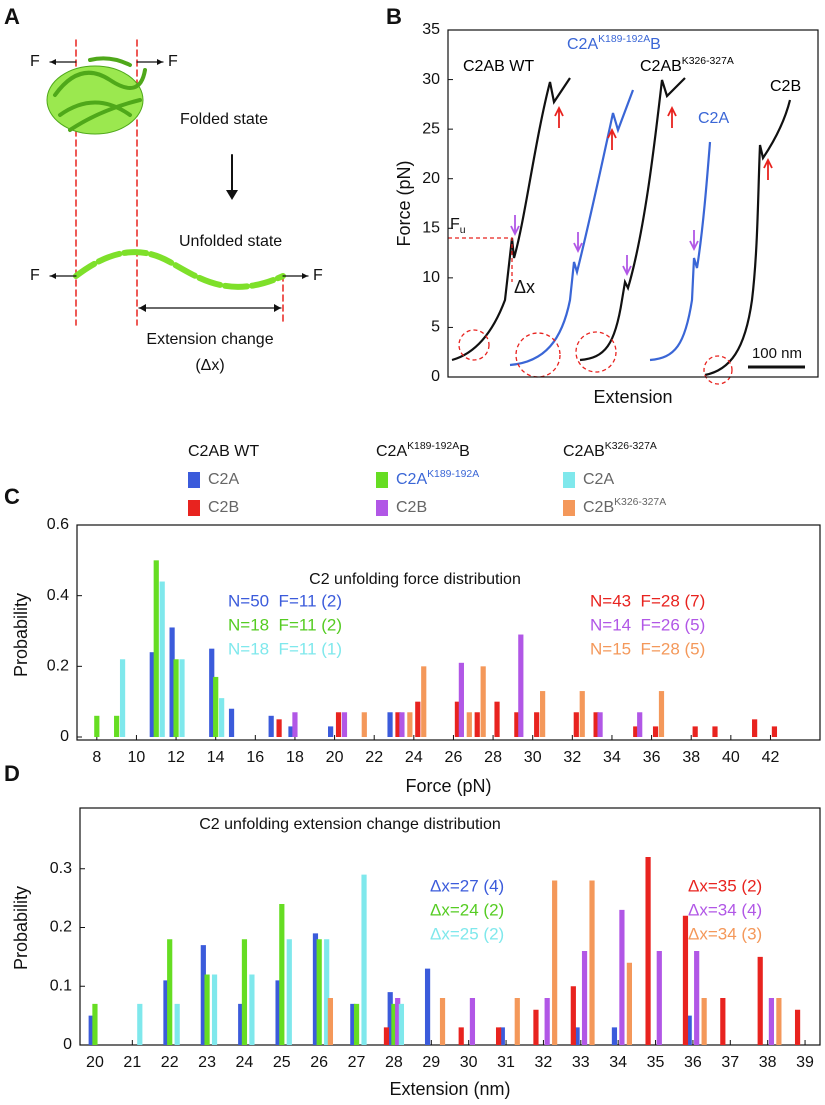 This screenshot has height=1105, width=825. I want to click on legend-label-part: C2B, so click(223, 507).